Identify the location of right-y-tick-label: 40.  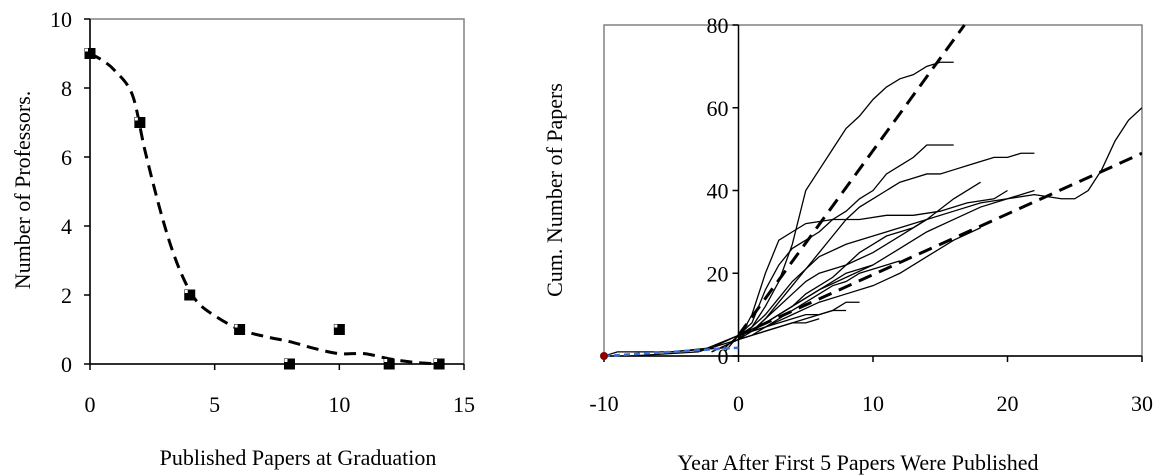
(718, 191).